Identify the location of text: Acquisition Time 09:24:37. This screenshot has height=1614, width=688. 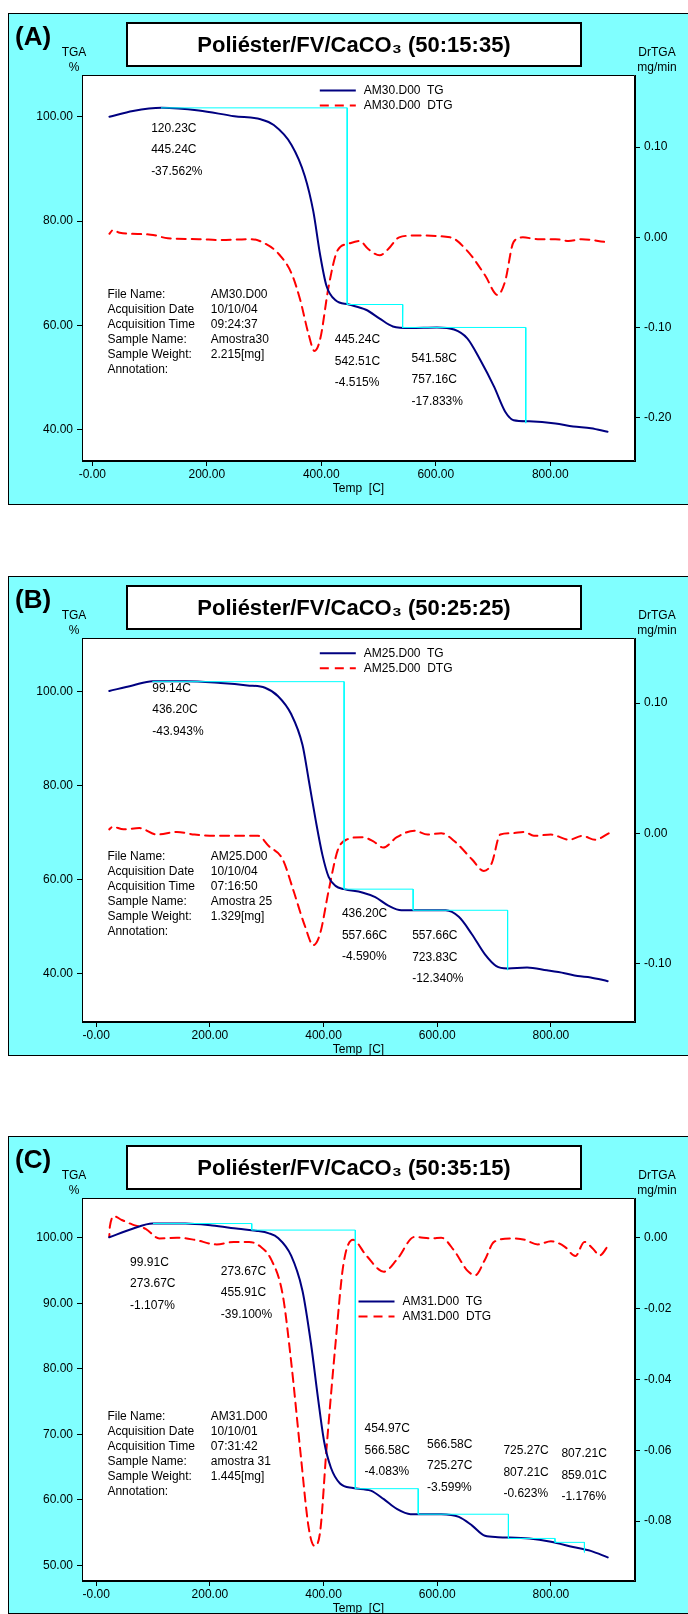
(182, 324).